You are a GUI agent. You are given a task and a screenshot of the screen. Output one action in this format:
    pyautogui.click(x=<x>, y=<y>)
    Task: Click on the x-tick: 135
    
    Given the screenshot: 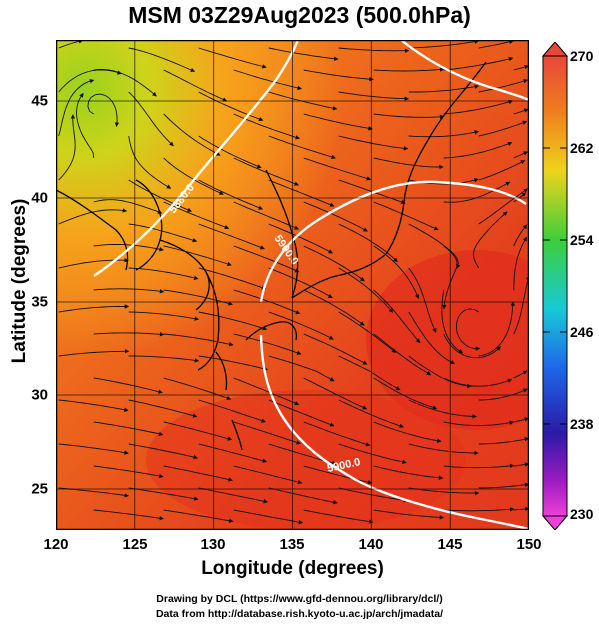 What is the action you would take?
    pyautogui.click(x=292, y=544)
    